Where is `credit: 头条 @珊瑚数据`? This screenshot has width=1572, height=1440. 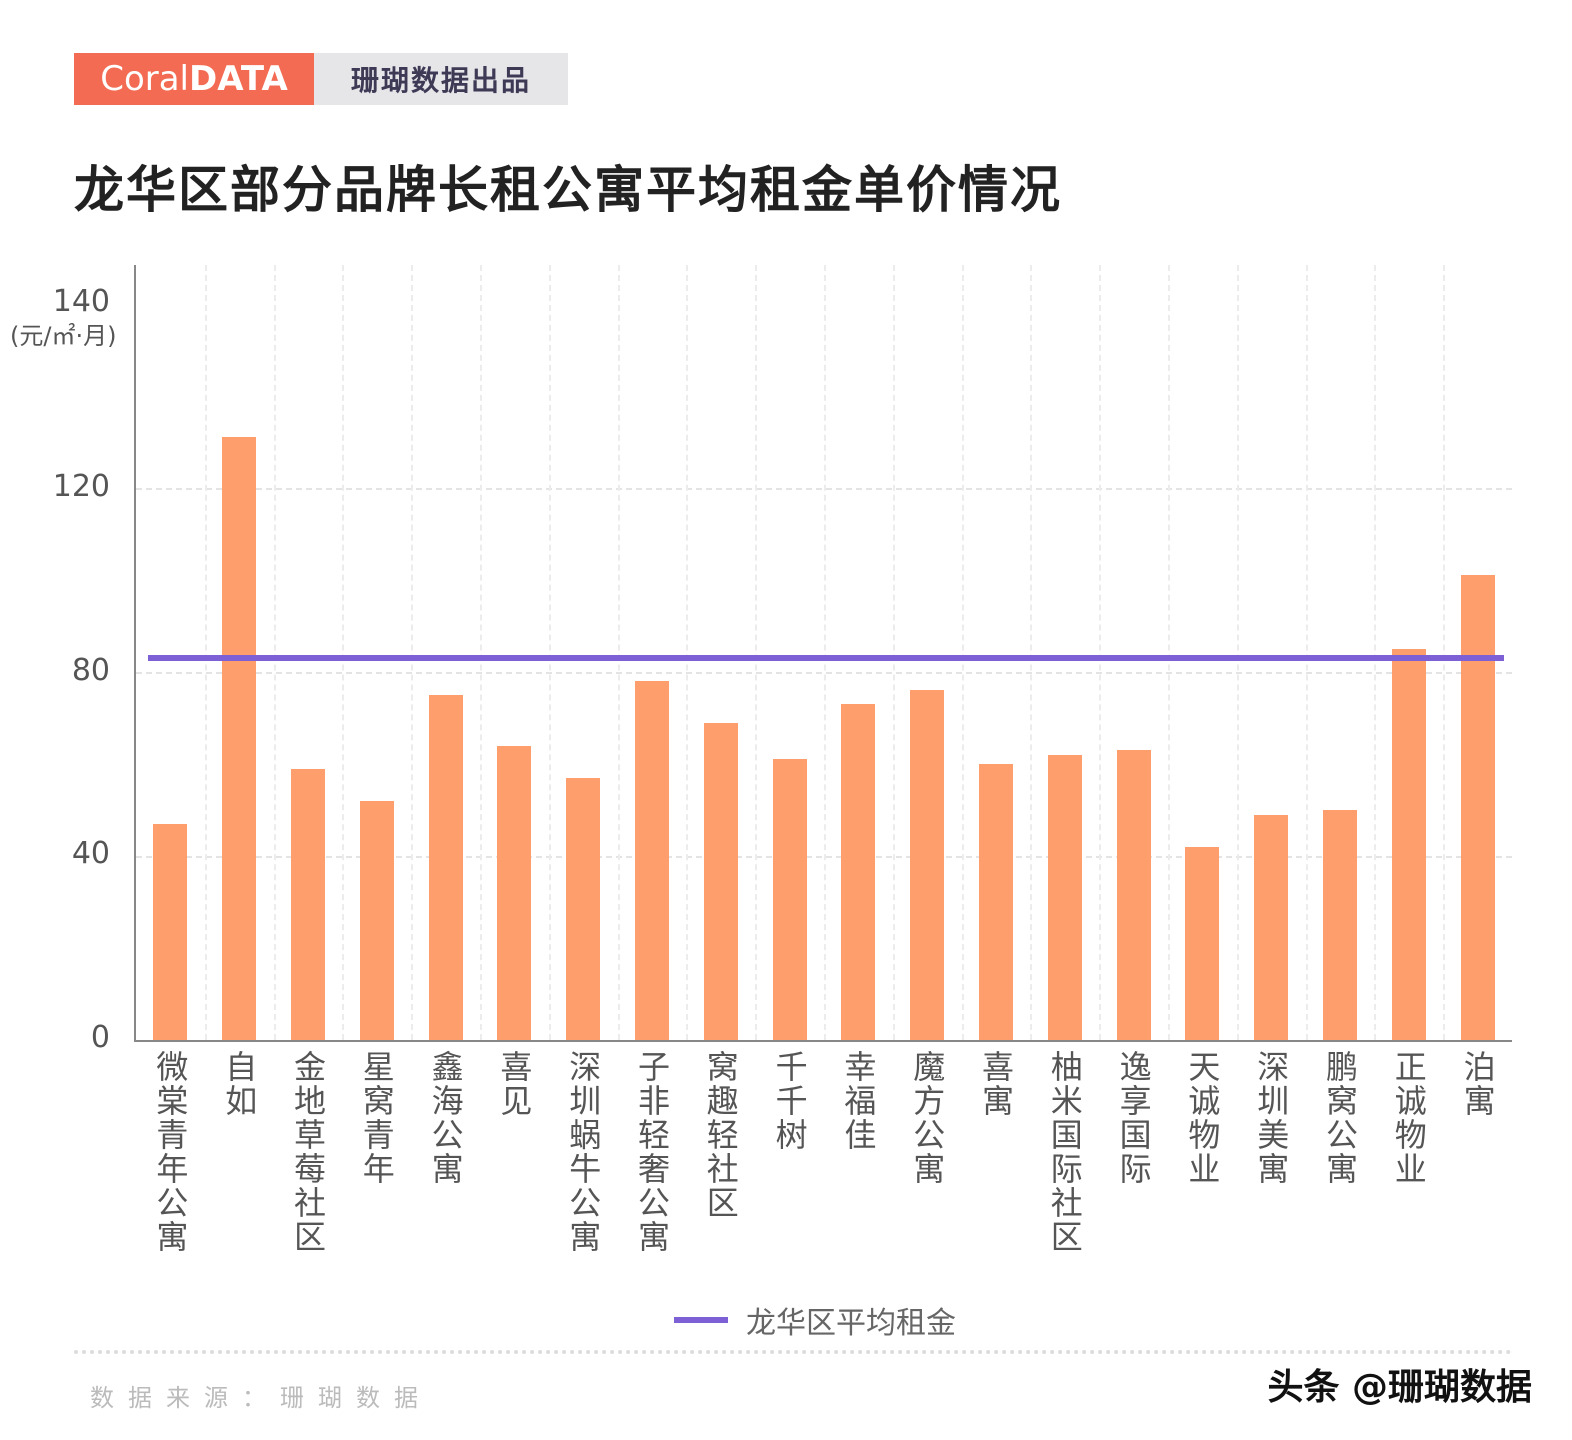 credit: 头条 @珊瑚数据 is located at coordinates (1399, 1387).